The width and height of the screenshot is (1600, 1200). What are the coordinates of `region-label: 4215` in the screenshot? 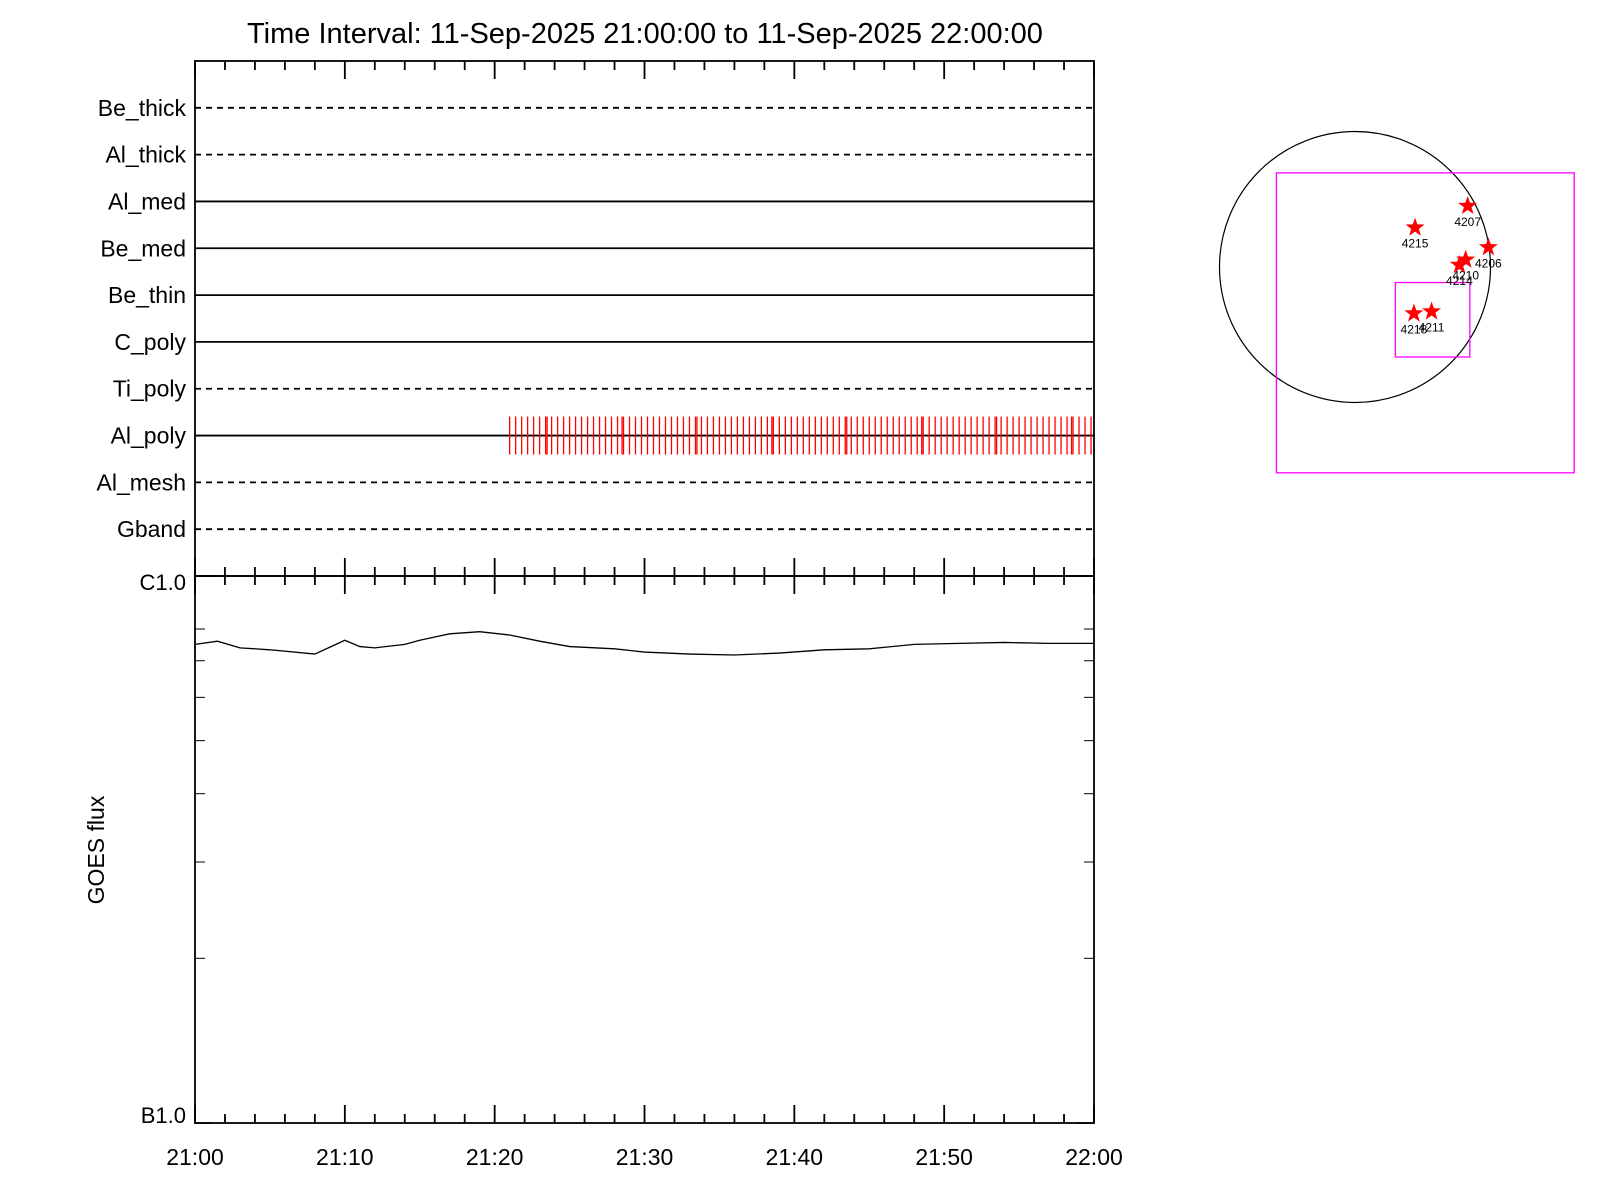 It's located at (1415, 244).